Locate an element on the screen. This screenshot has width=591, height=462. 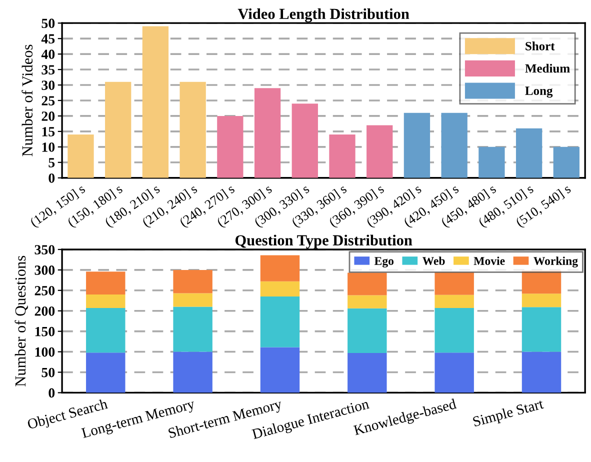
y-tick-label: 45 is located at coordinates (48, 39).